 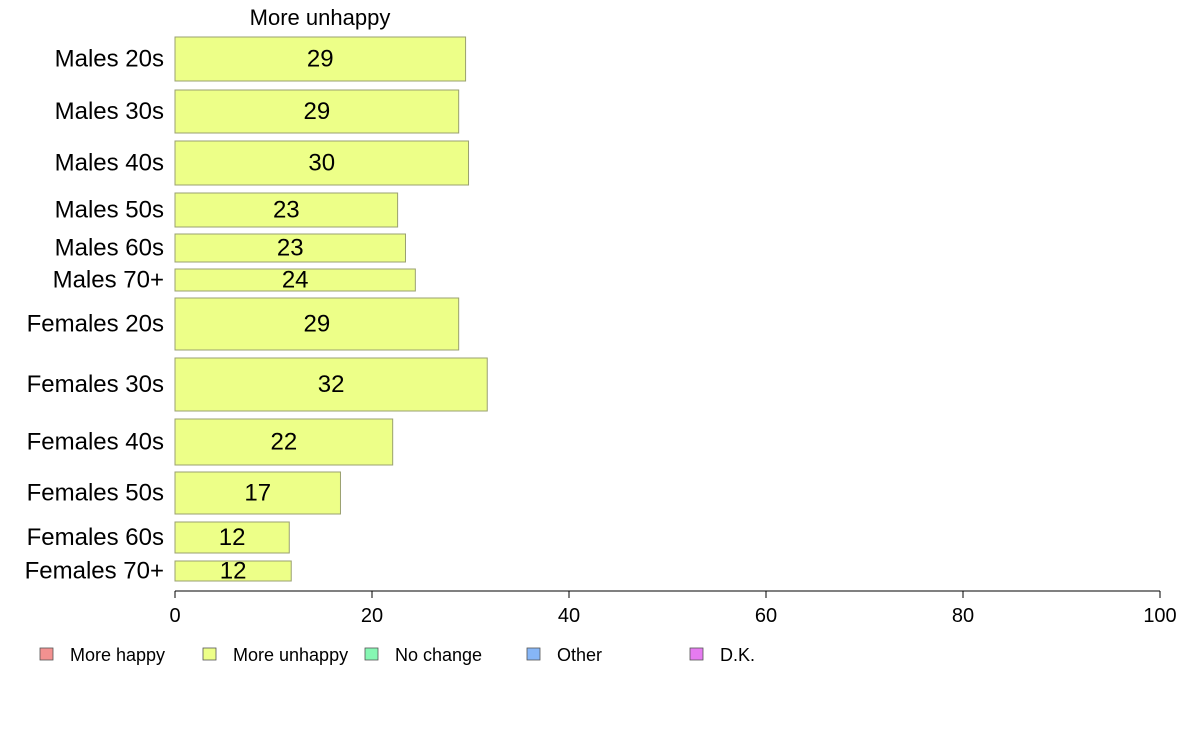 I want to click on category-label: Females 70+, so click(x=94, y=571).